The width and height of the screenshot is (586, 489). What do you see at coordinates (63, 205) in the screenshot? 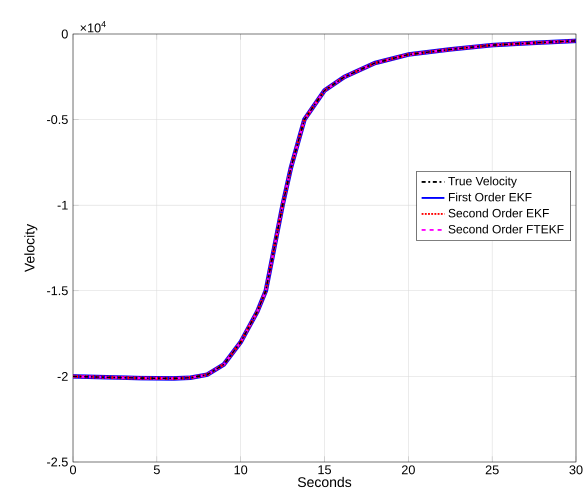
I see `y-tick-label: -1` at bounding box center [63, 205].